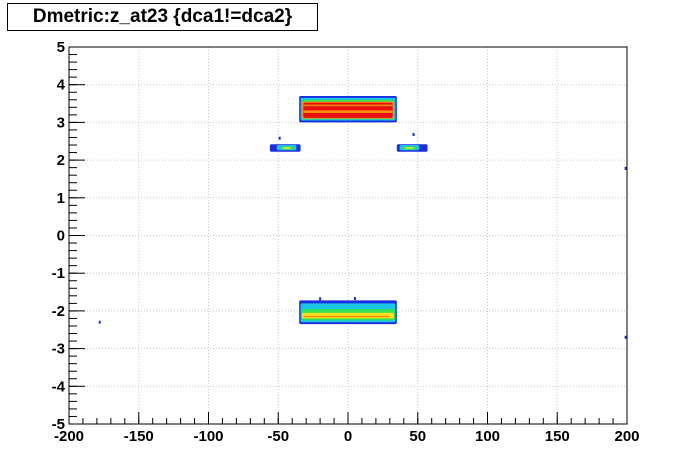  I want to click on y-tick-label: 1, so click(61, 198).